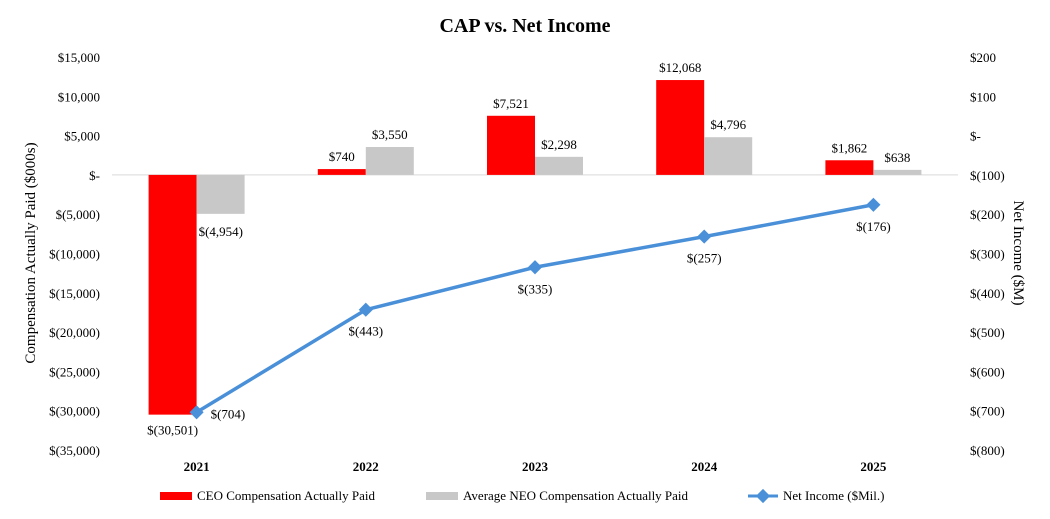 The width and height of the screenshot is (1050, 519). I want to click on net-income-label: $(176), so click(873, 226).